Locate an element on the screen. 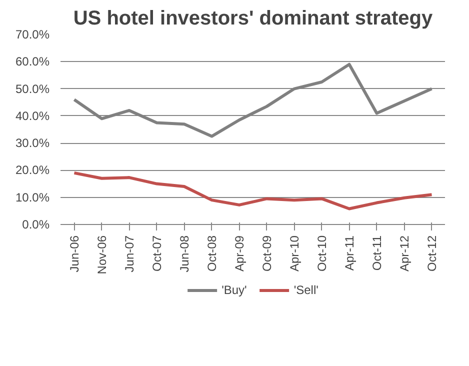  legend-label: 'Buy' is located at coordinates (234, 290).